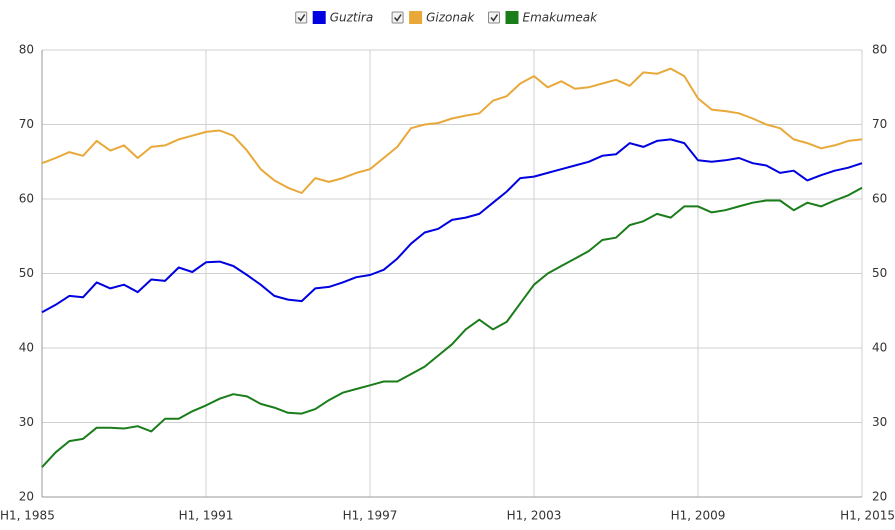  I want to click on y-tick-label-right: 30, so click(879, 422).